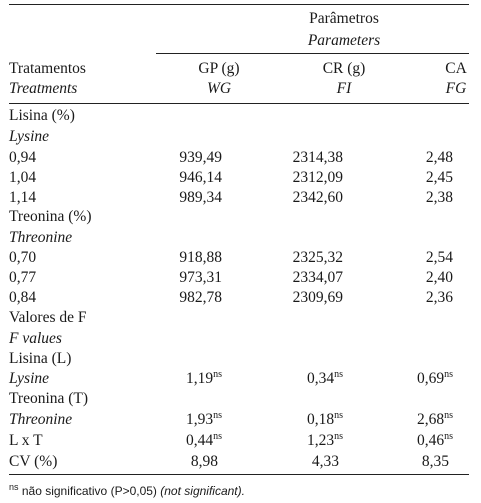  I want to click on row-cr: 2312,09, so click(317, 177).